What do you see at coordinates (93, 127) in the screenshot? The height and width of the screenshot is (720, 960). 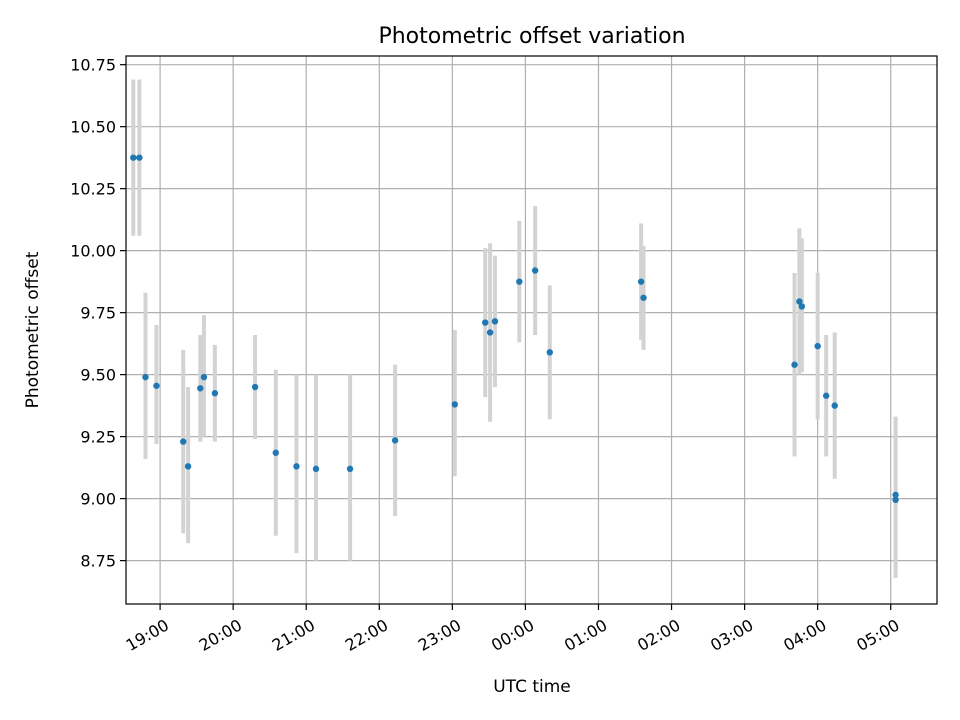 I see `y-tick-label: 10.50` at bounding box center [93, 127].